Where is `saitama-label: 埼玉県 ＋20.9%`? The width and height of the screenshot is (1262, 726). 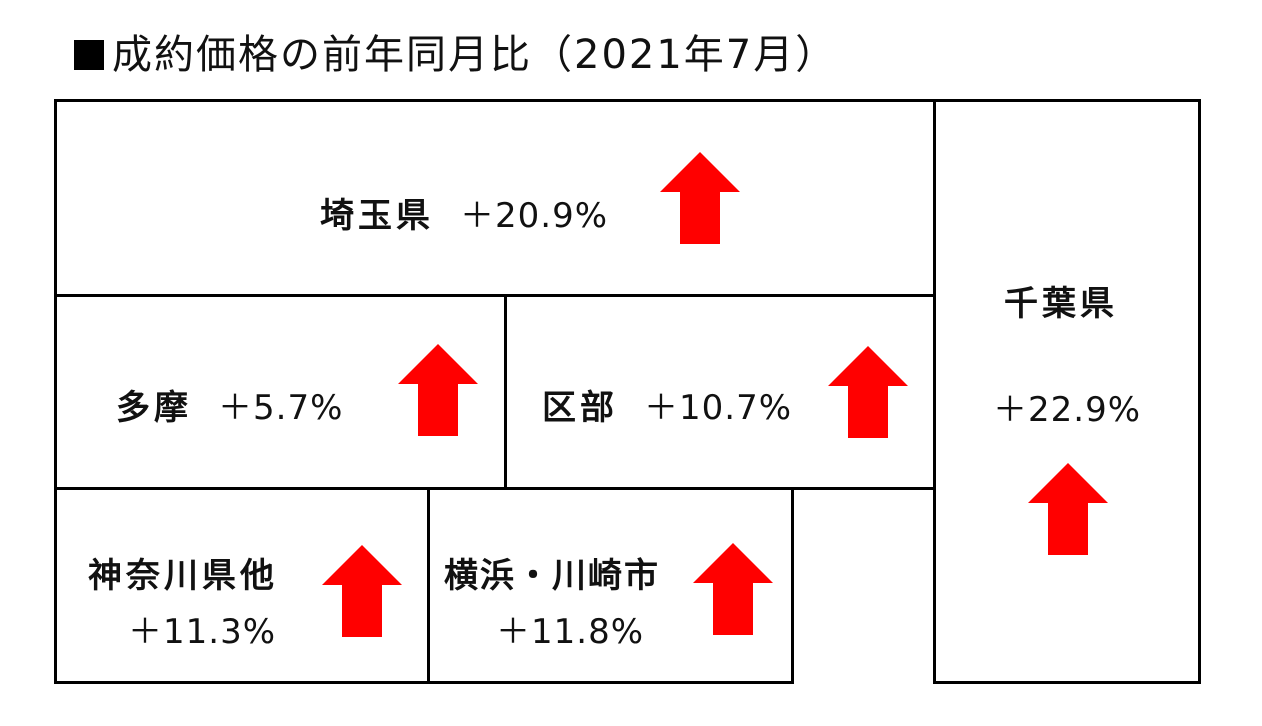
saitama-label: 埼玉県 ＋20.9% is located at coordinates (464, 212).